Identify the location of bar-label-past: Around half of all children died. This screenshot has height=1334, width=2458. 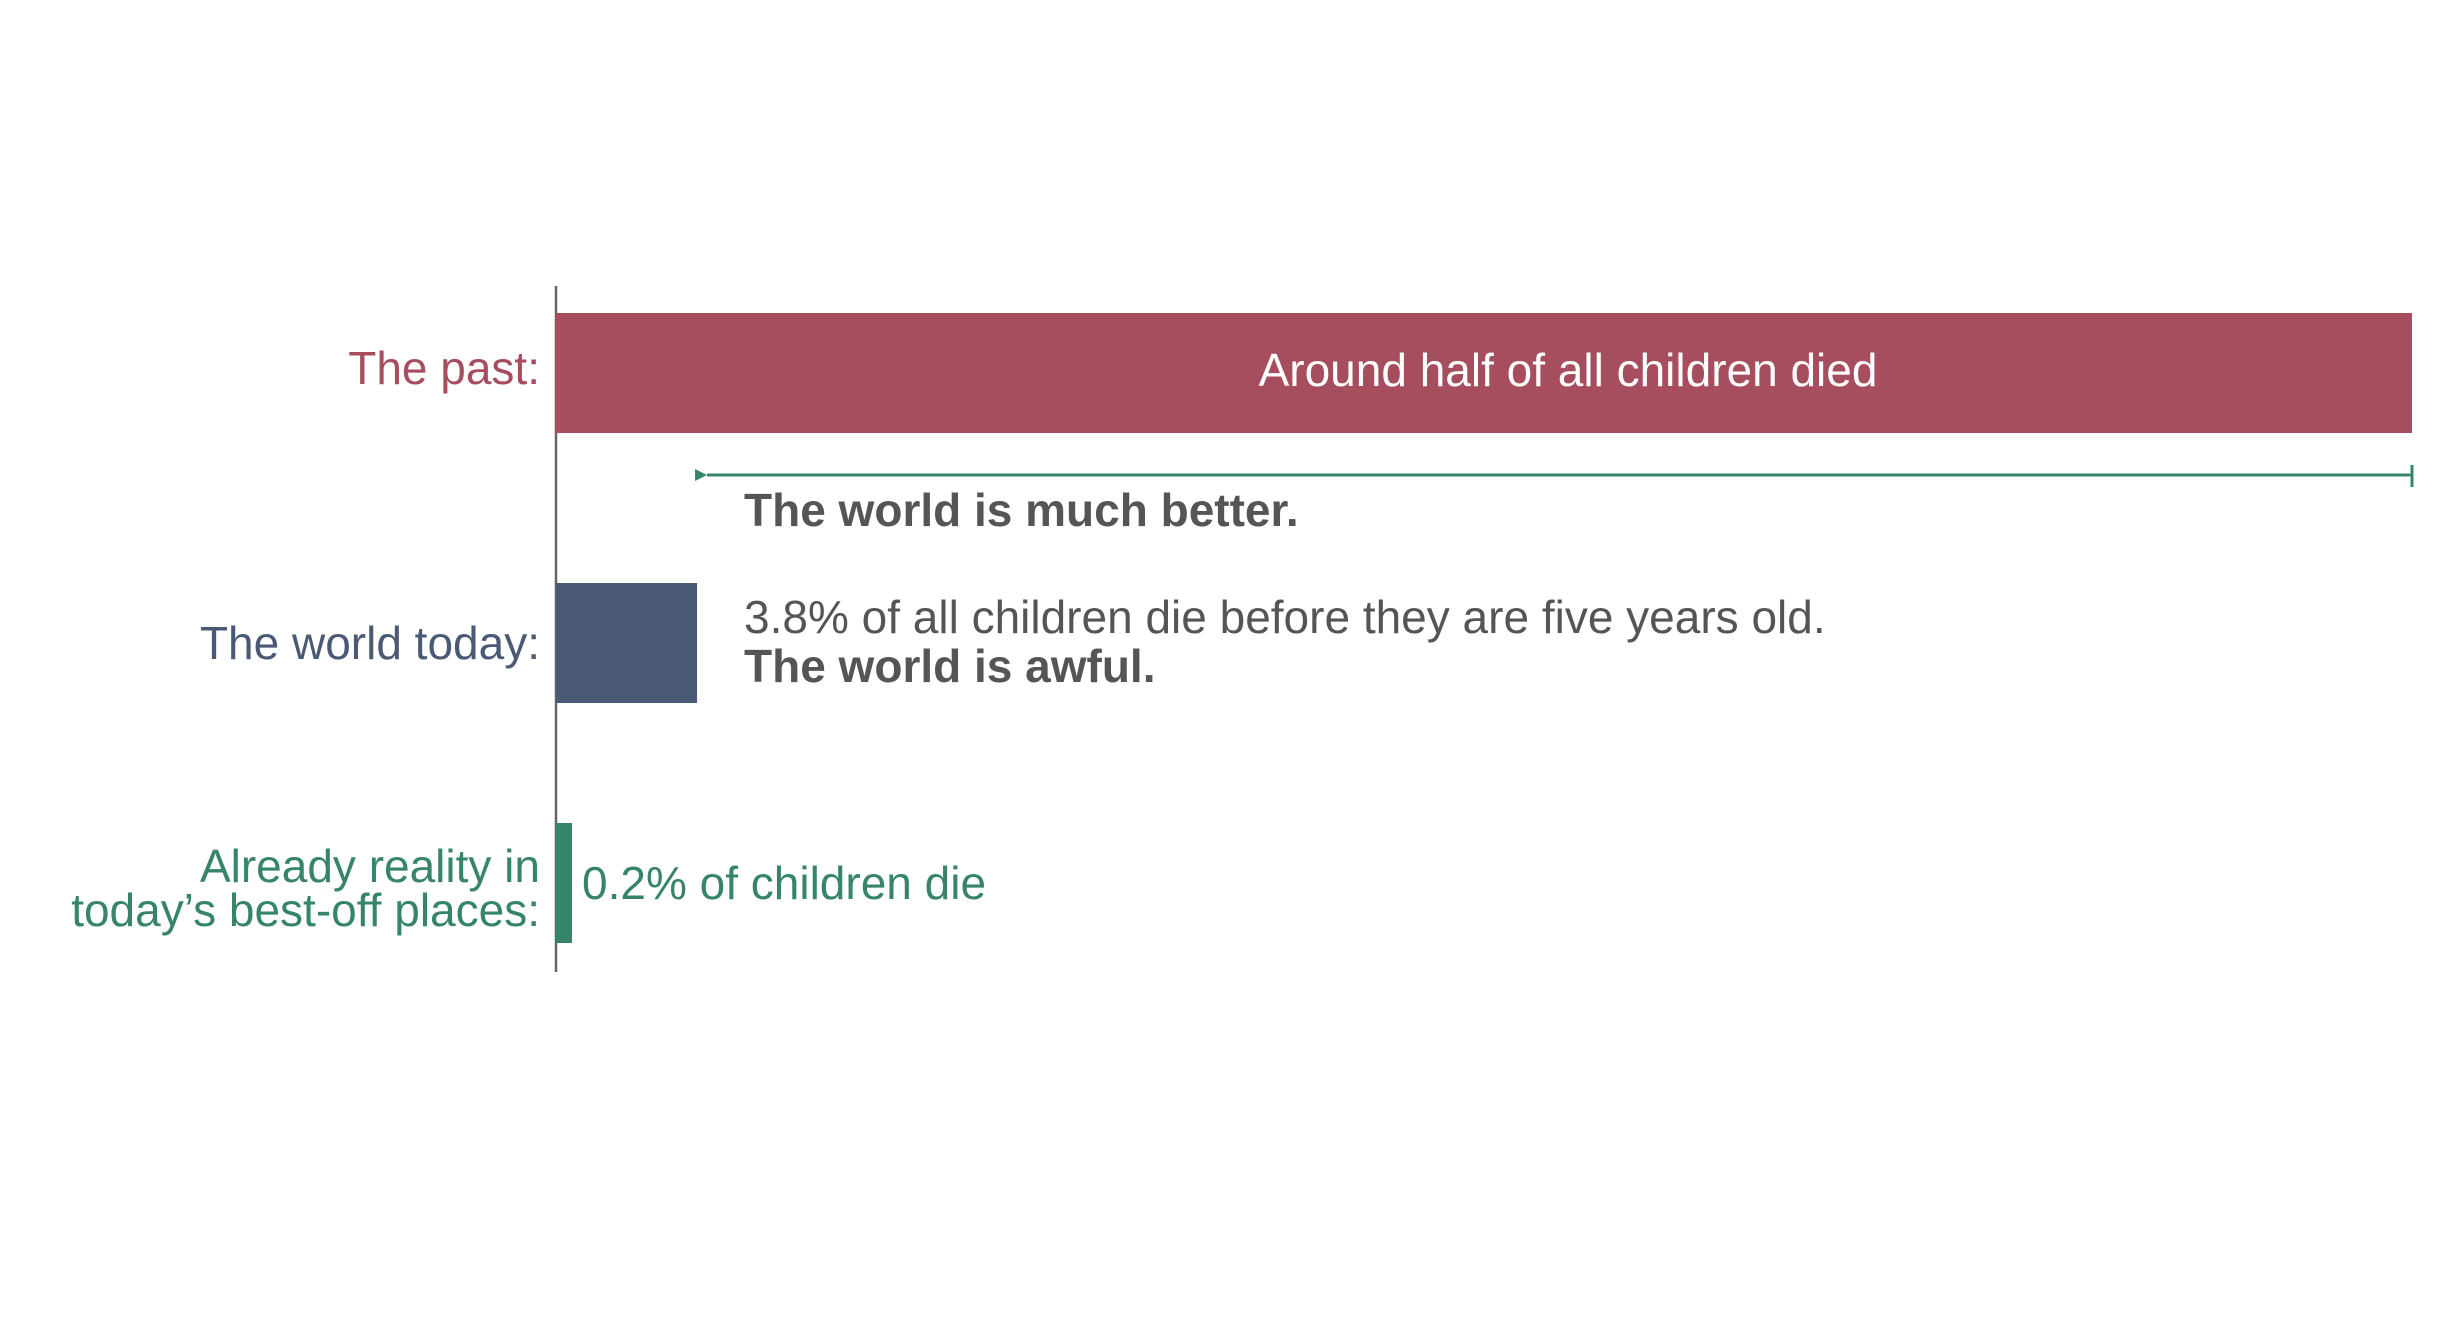
(1568, 370).